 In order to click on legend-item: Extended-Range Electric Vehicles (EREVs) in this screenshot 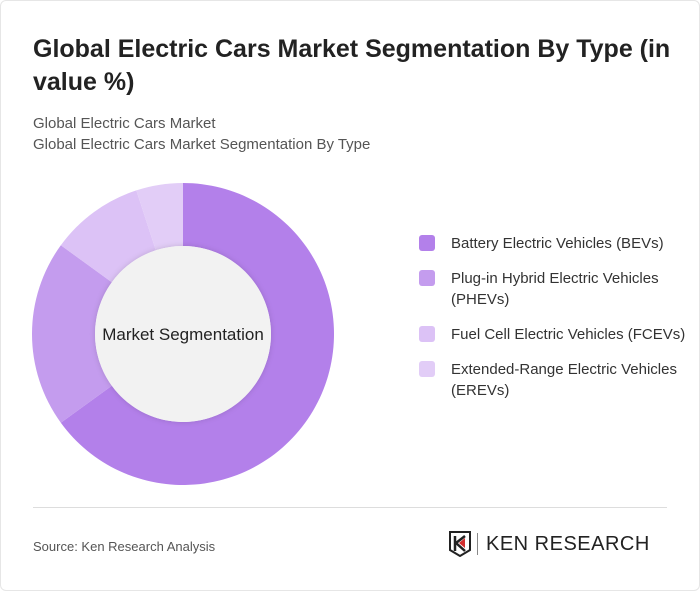, I will do `click(554, 380)`.